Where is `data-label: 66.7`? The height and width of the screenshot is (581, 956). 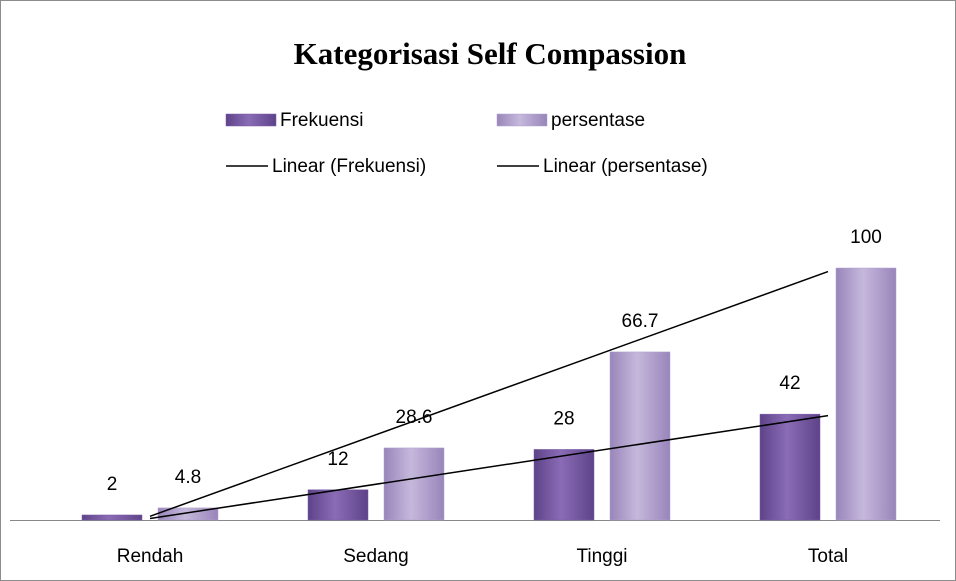
data-label: 66.7 is located at coordinates (640, 321).